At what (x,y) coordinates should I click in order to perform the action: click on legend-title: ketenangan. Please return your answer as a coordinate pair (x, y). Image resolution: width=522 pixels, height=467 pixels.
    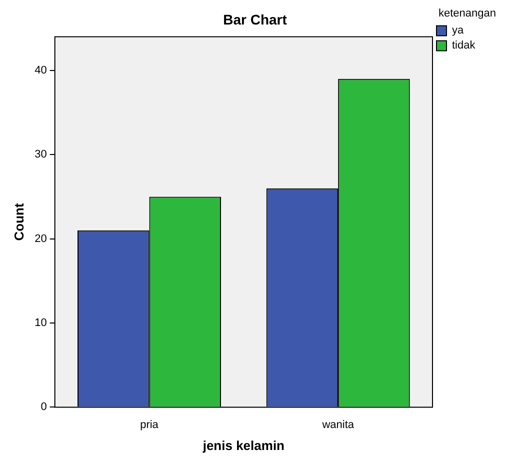
    Looking at the image, I should click on (467, 14).